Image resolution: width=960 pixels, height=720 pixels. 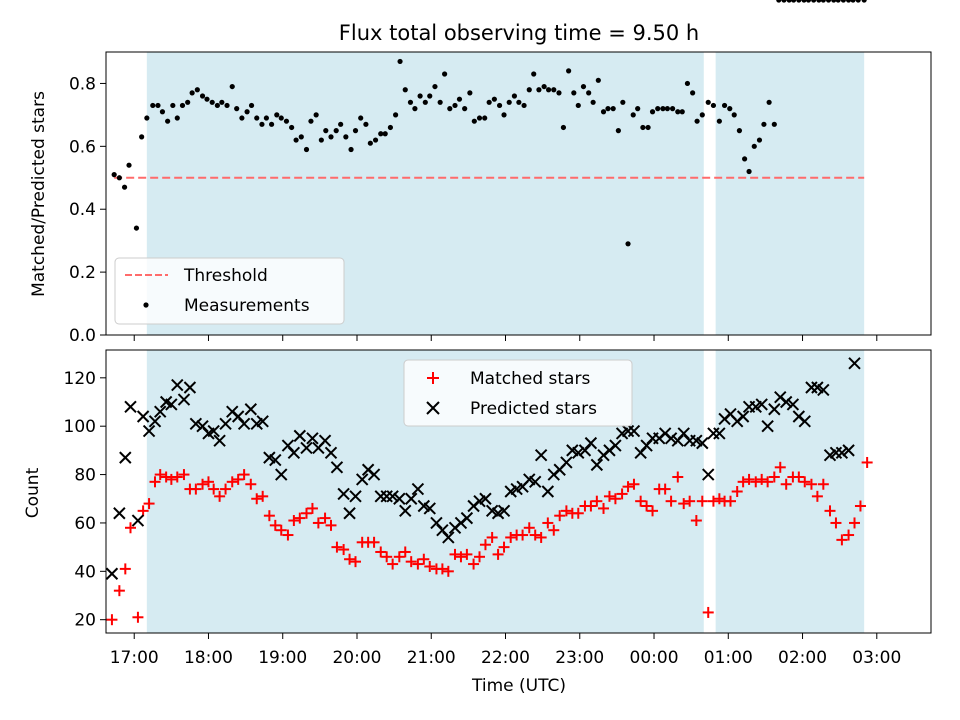 I want to click on x-tick-label-1: 18:00, so click(x=208, y=658).